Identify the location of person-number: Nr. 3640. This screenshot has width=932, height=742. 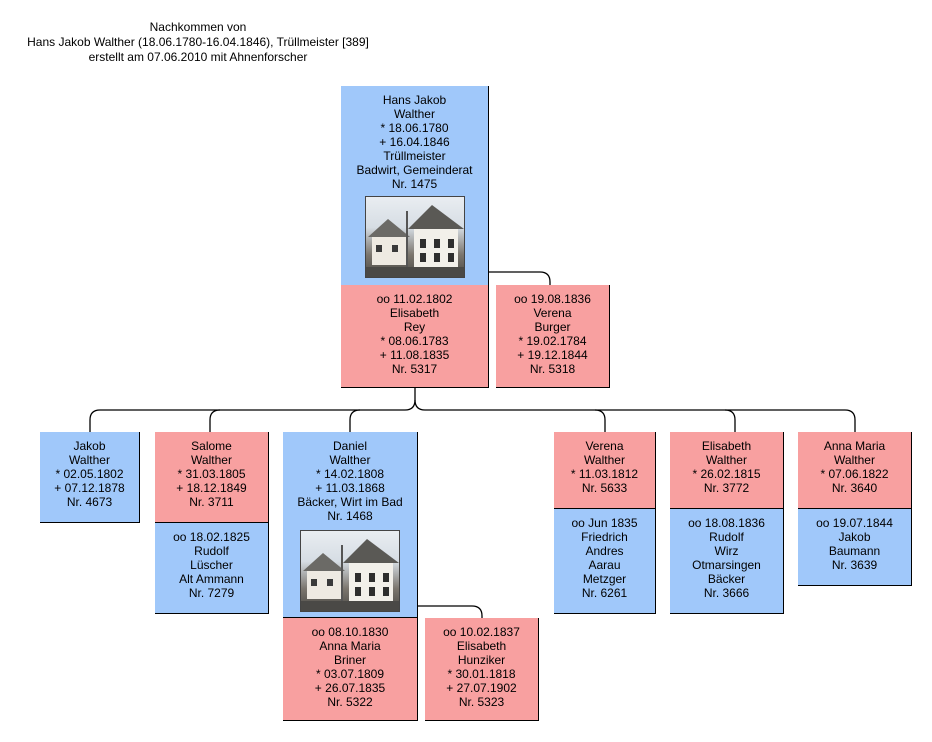
(854, 488).